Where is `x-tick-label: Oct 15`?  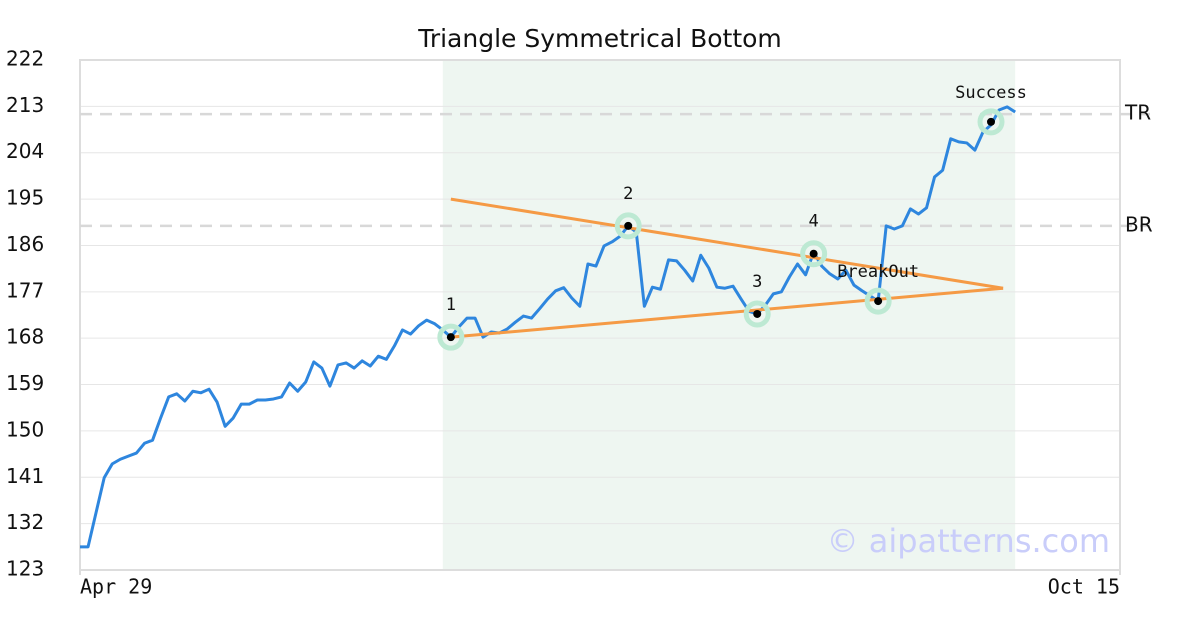
x-tick-label: Oct 15 is located at coordinates (1084, 587).